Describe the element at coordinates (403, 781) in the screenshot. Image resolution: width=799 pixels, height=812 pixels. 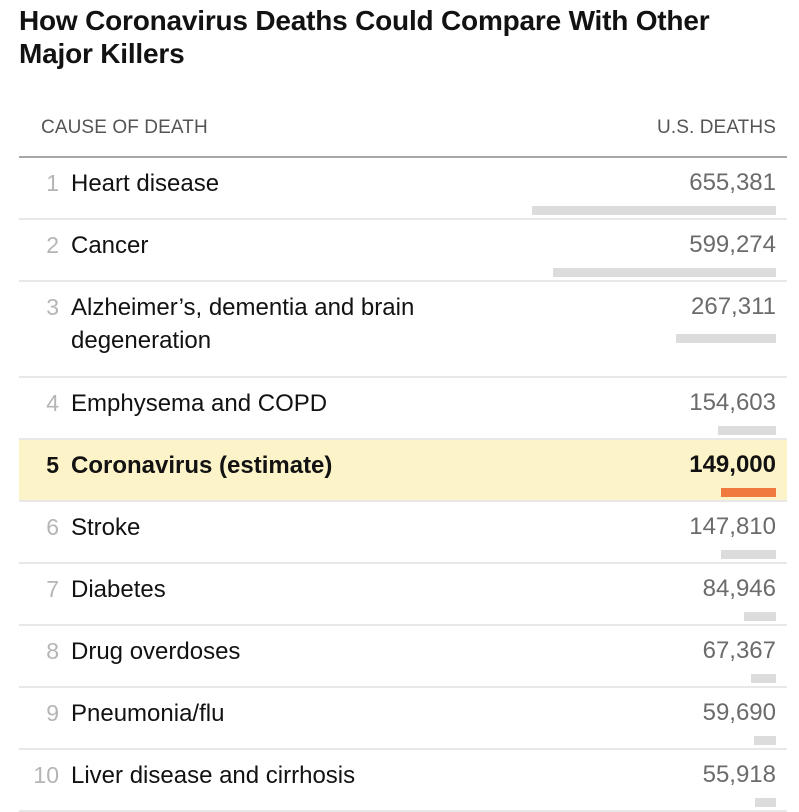
I see `table-row: 10 Liver disease and cirrhosis 55,918` at that location.